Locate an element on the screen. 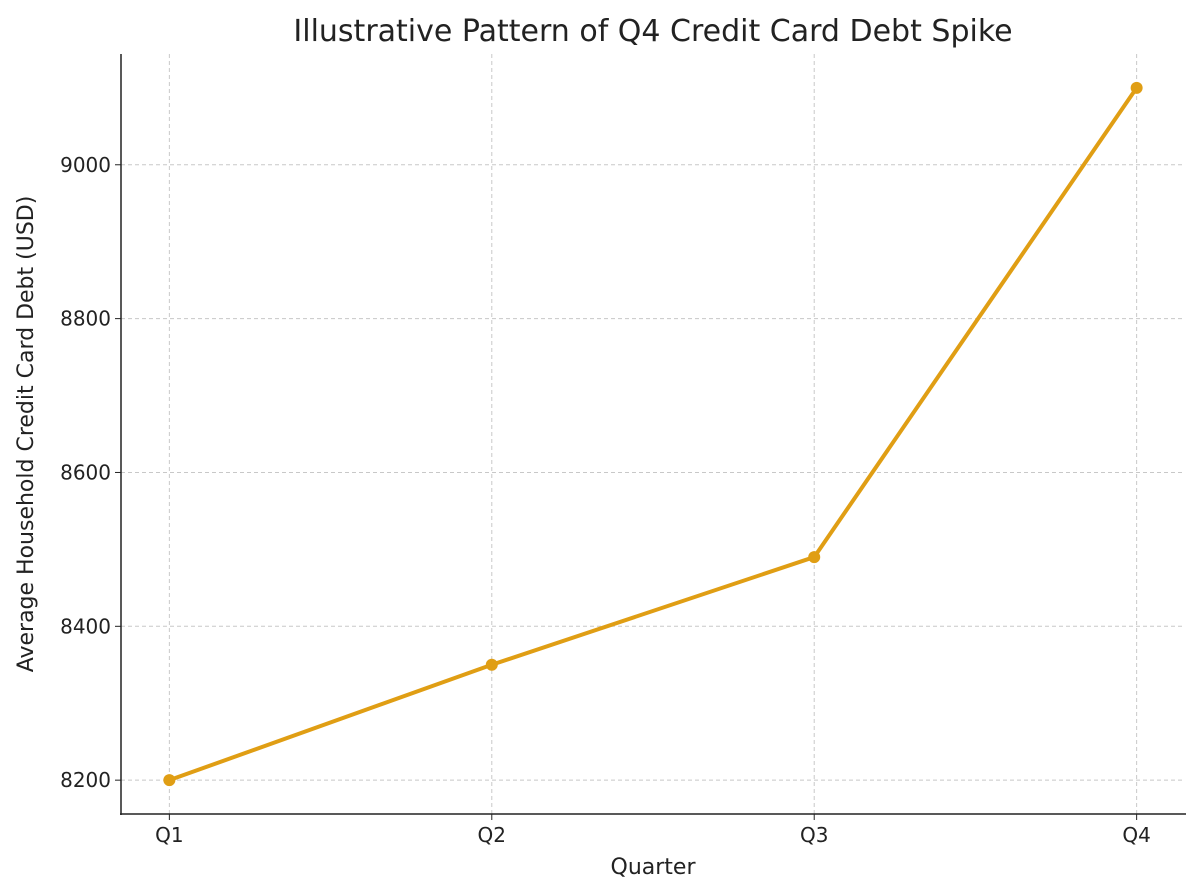  y-tick-label: 9000 is located at coordinates (85, 165).